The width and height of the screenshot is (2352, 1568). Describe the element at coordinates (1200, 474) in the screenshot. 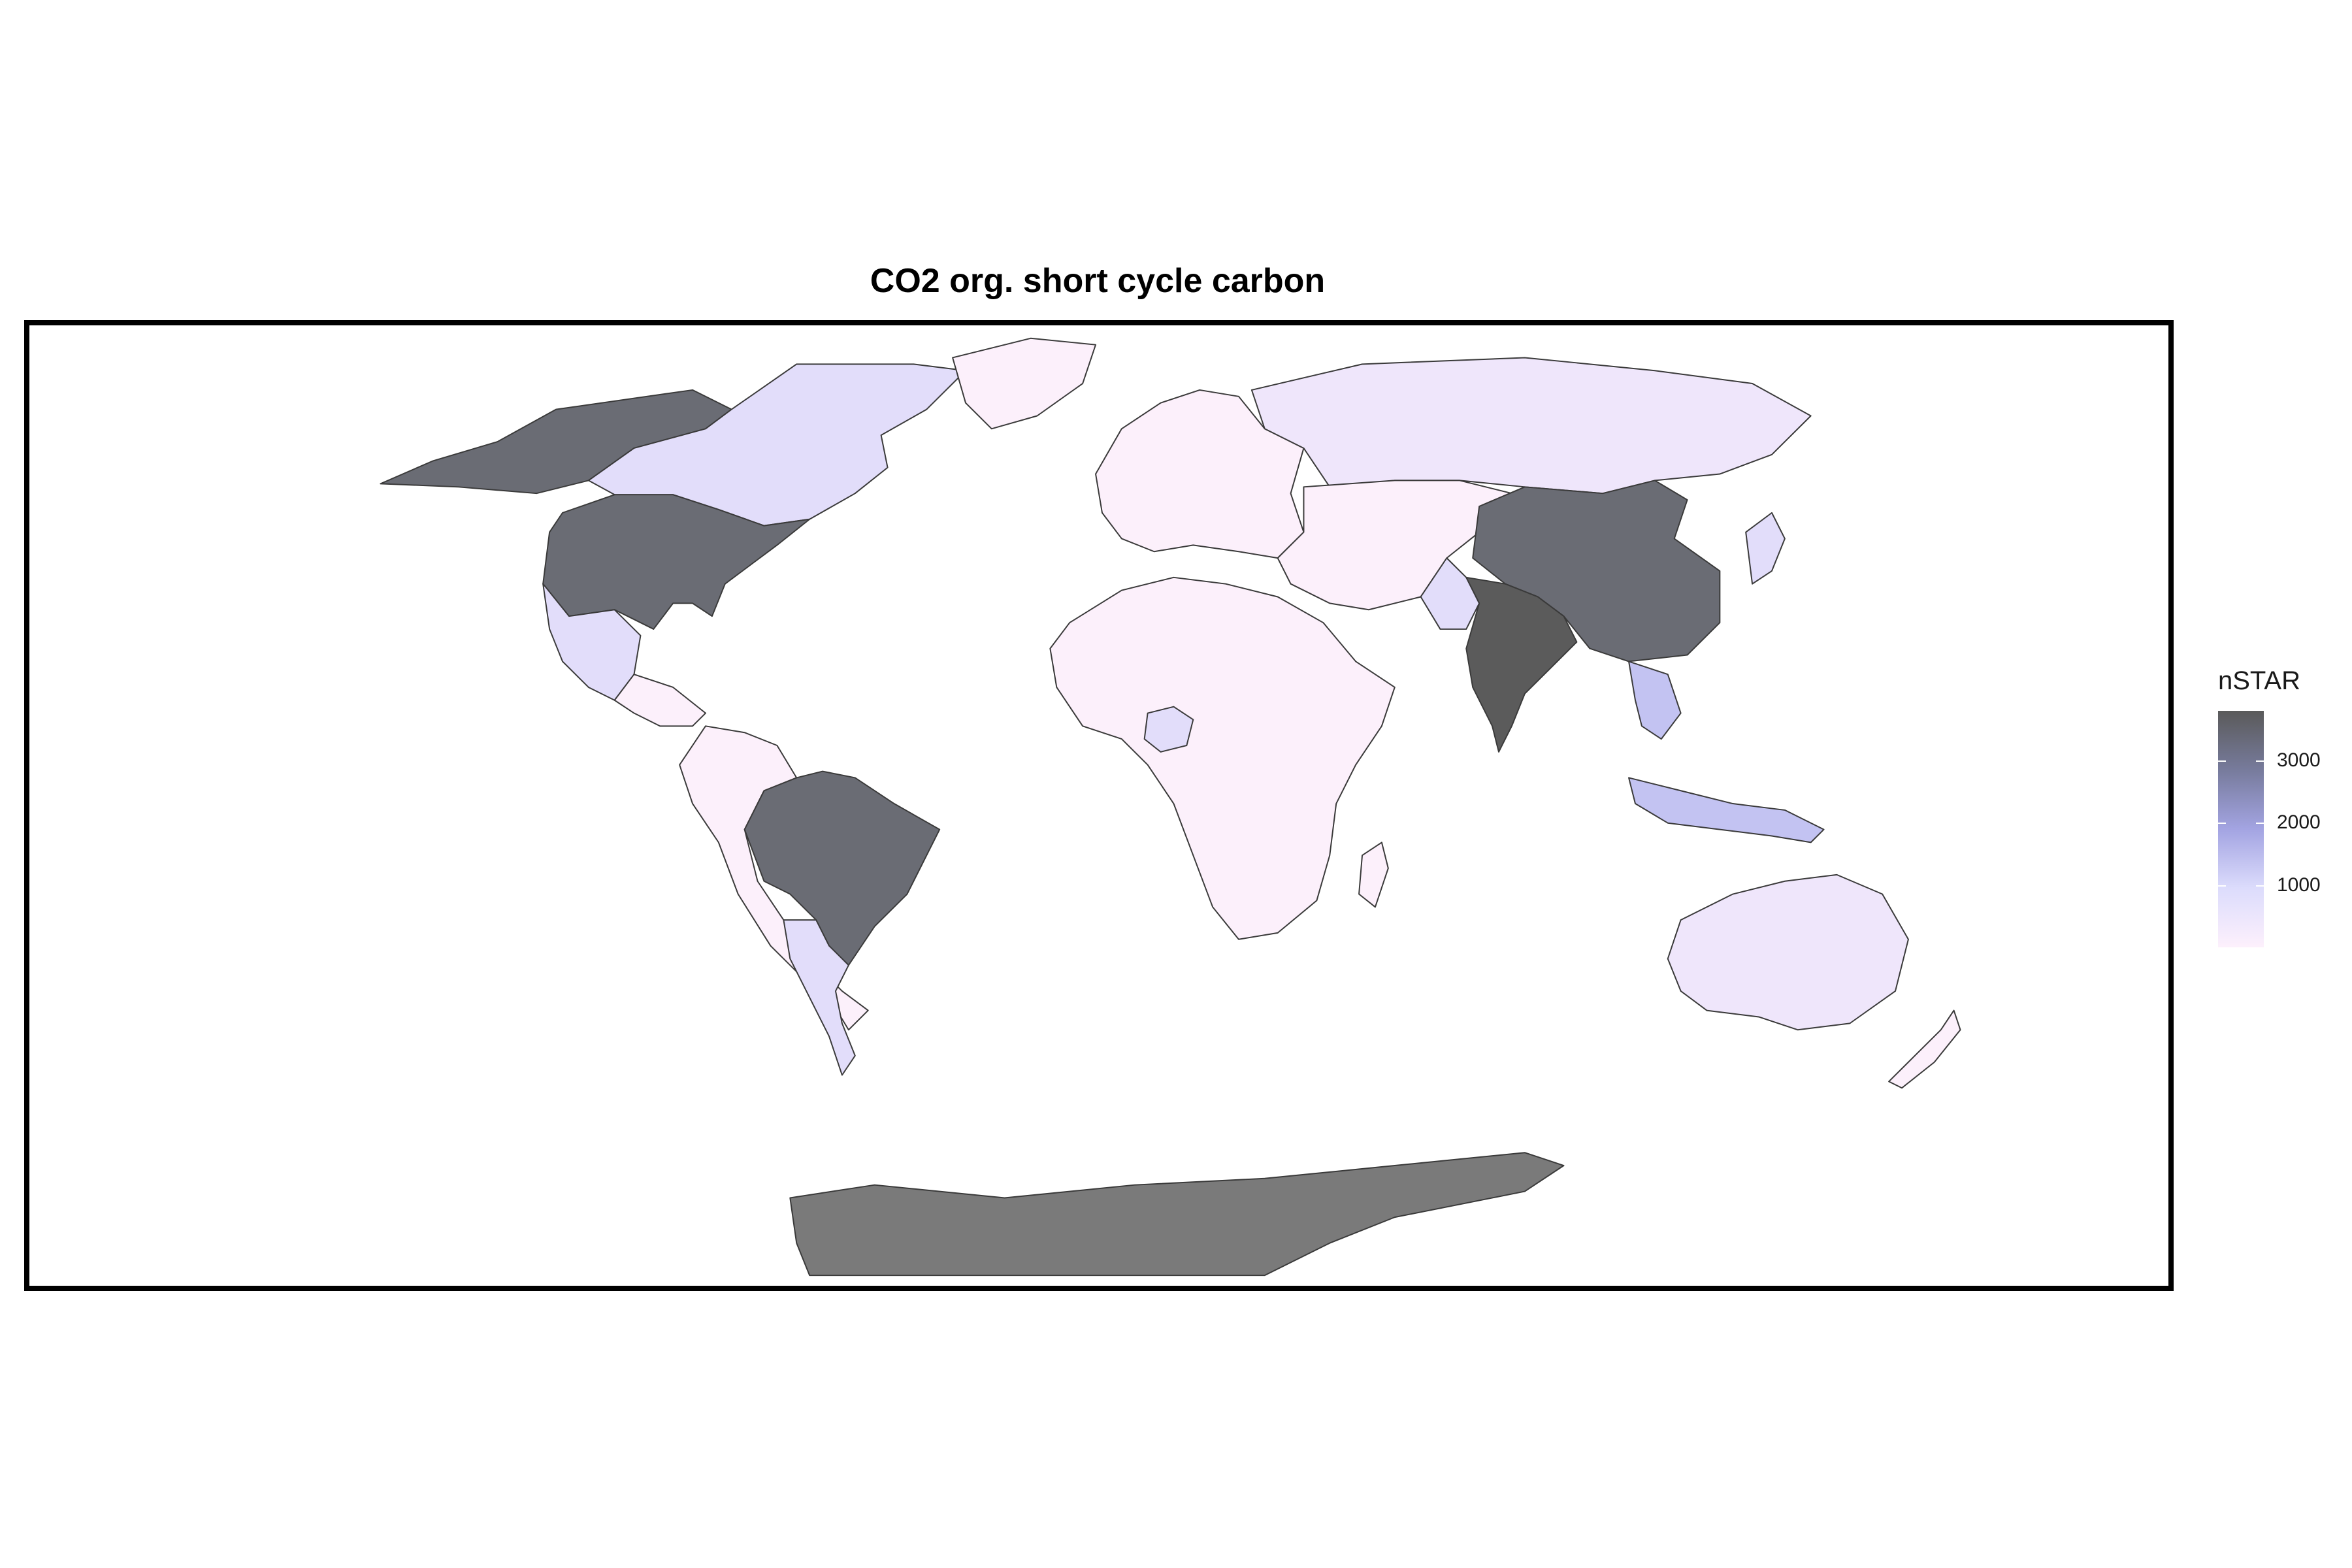

I see `region-europe` at that location.